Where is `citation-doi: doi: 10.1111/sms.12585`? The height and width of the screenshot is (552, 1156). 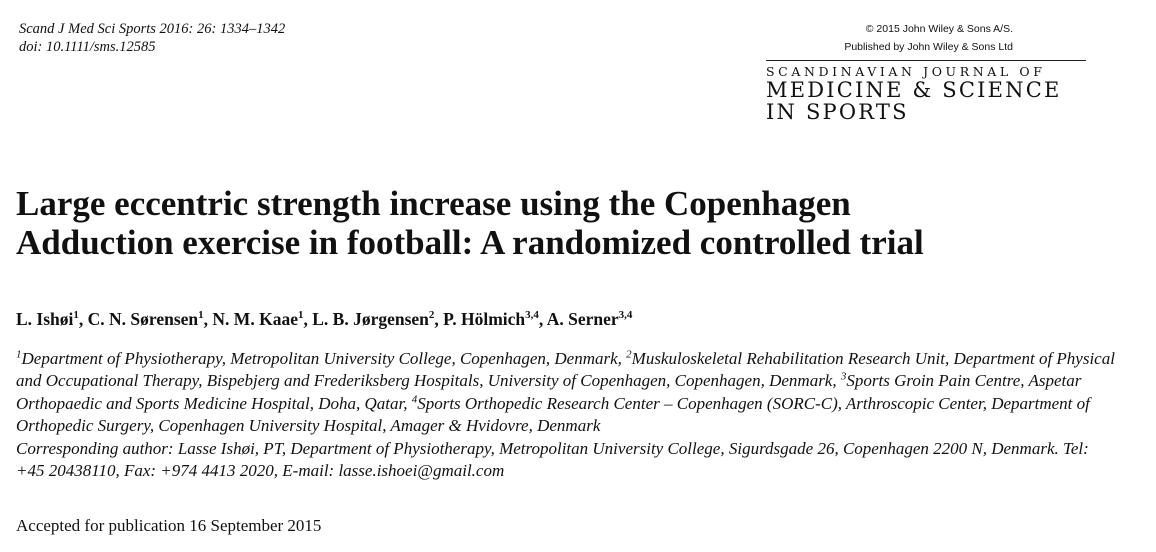
citation-doi: doi: 10.1111/sms.12585 is located at coordinates (87, 47).